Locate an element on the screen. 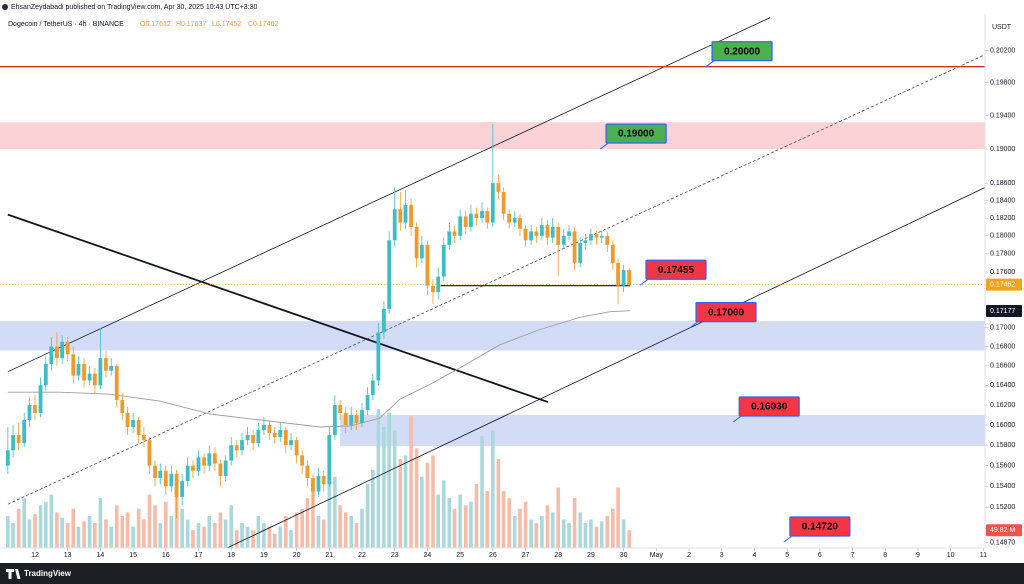 The image size is (1024, 584). y-tick-label: 0.20200 is located at coordinates (1002, 51).